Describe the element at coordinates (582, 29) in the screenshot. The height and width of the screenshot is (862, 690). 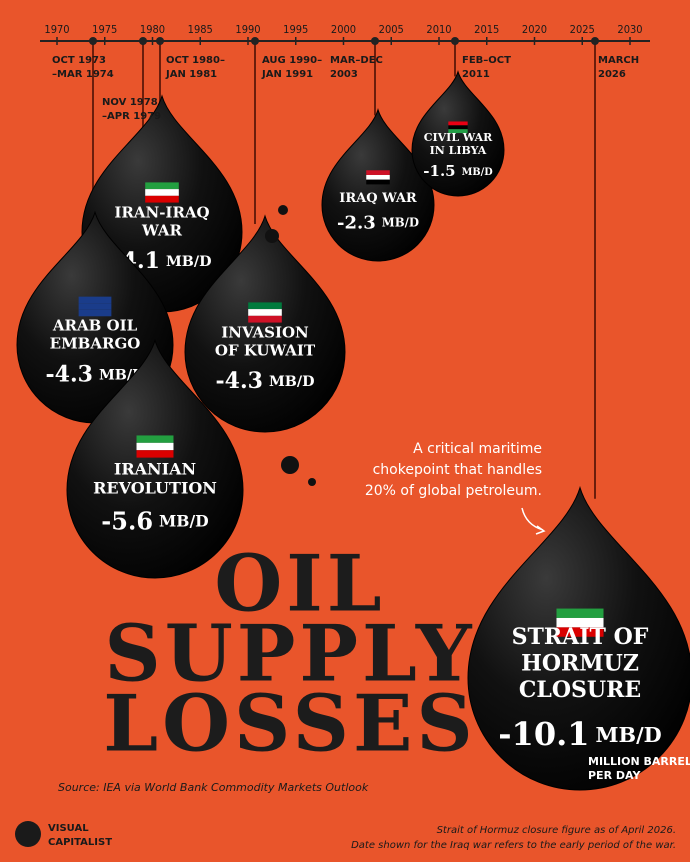
I see `year-label: 2025` at that location.